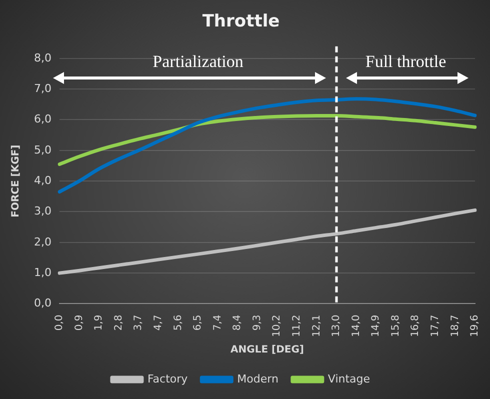 The width and height of the screenshot is (490, 399). I want to click on y-axis-title: FORCE [KGF], so click(16, 181).